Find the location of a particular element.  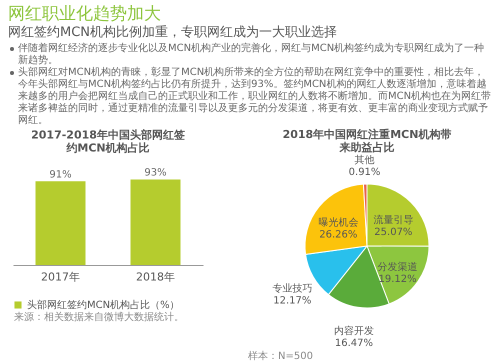

legend-label: 头部网红签约MCN机构占比（%） is located at coordinates (103, 305).